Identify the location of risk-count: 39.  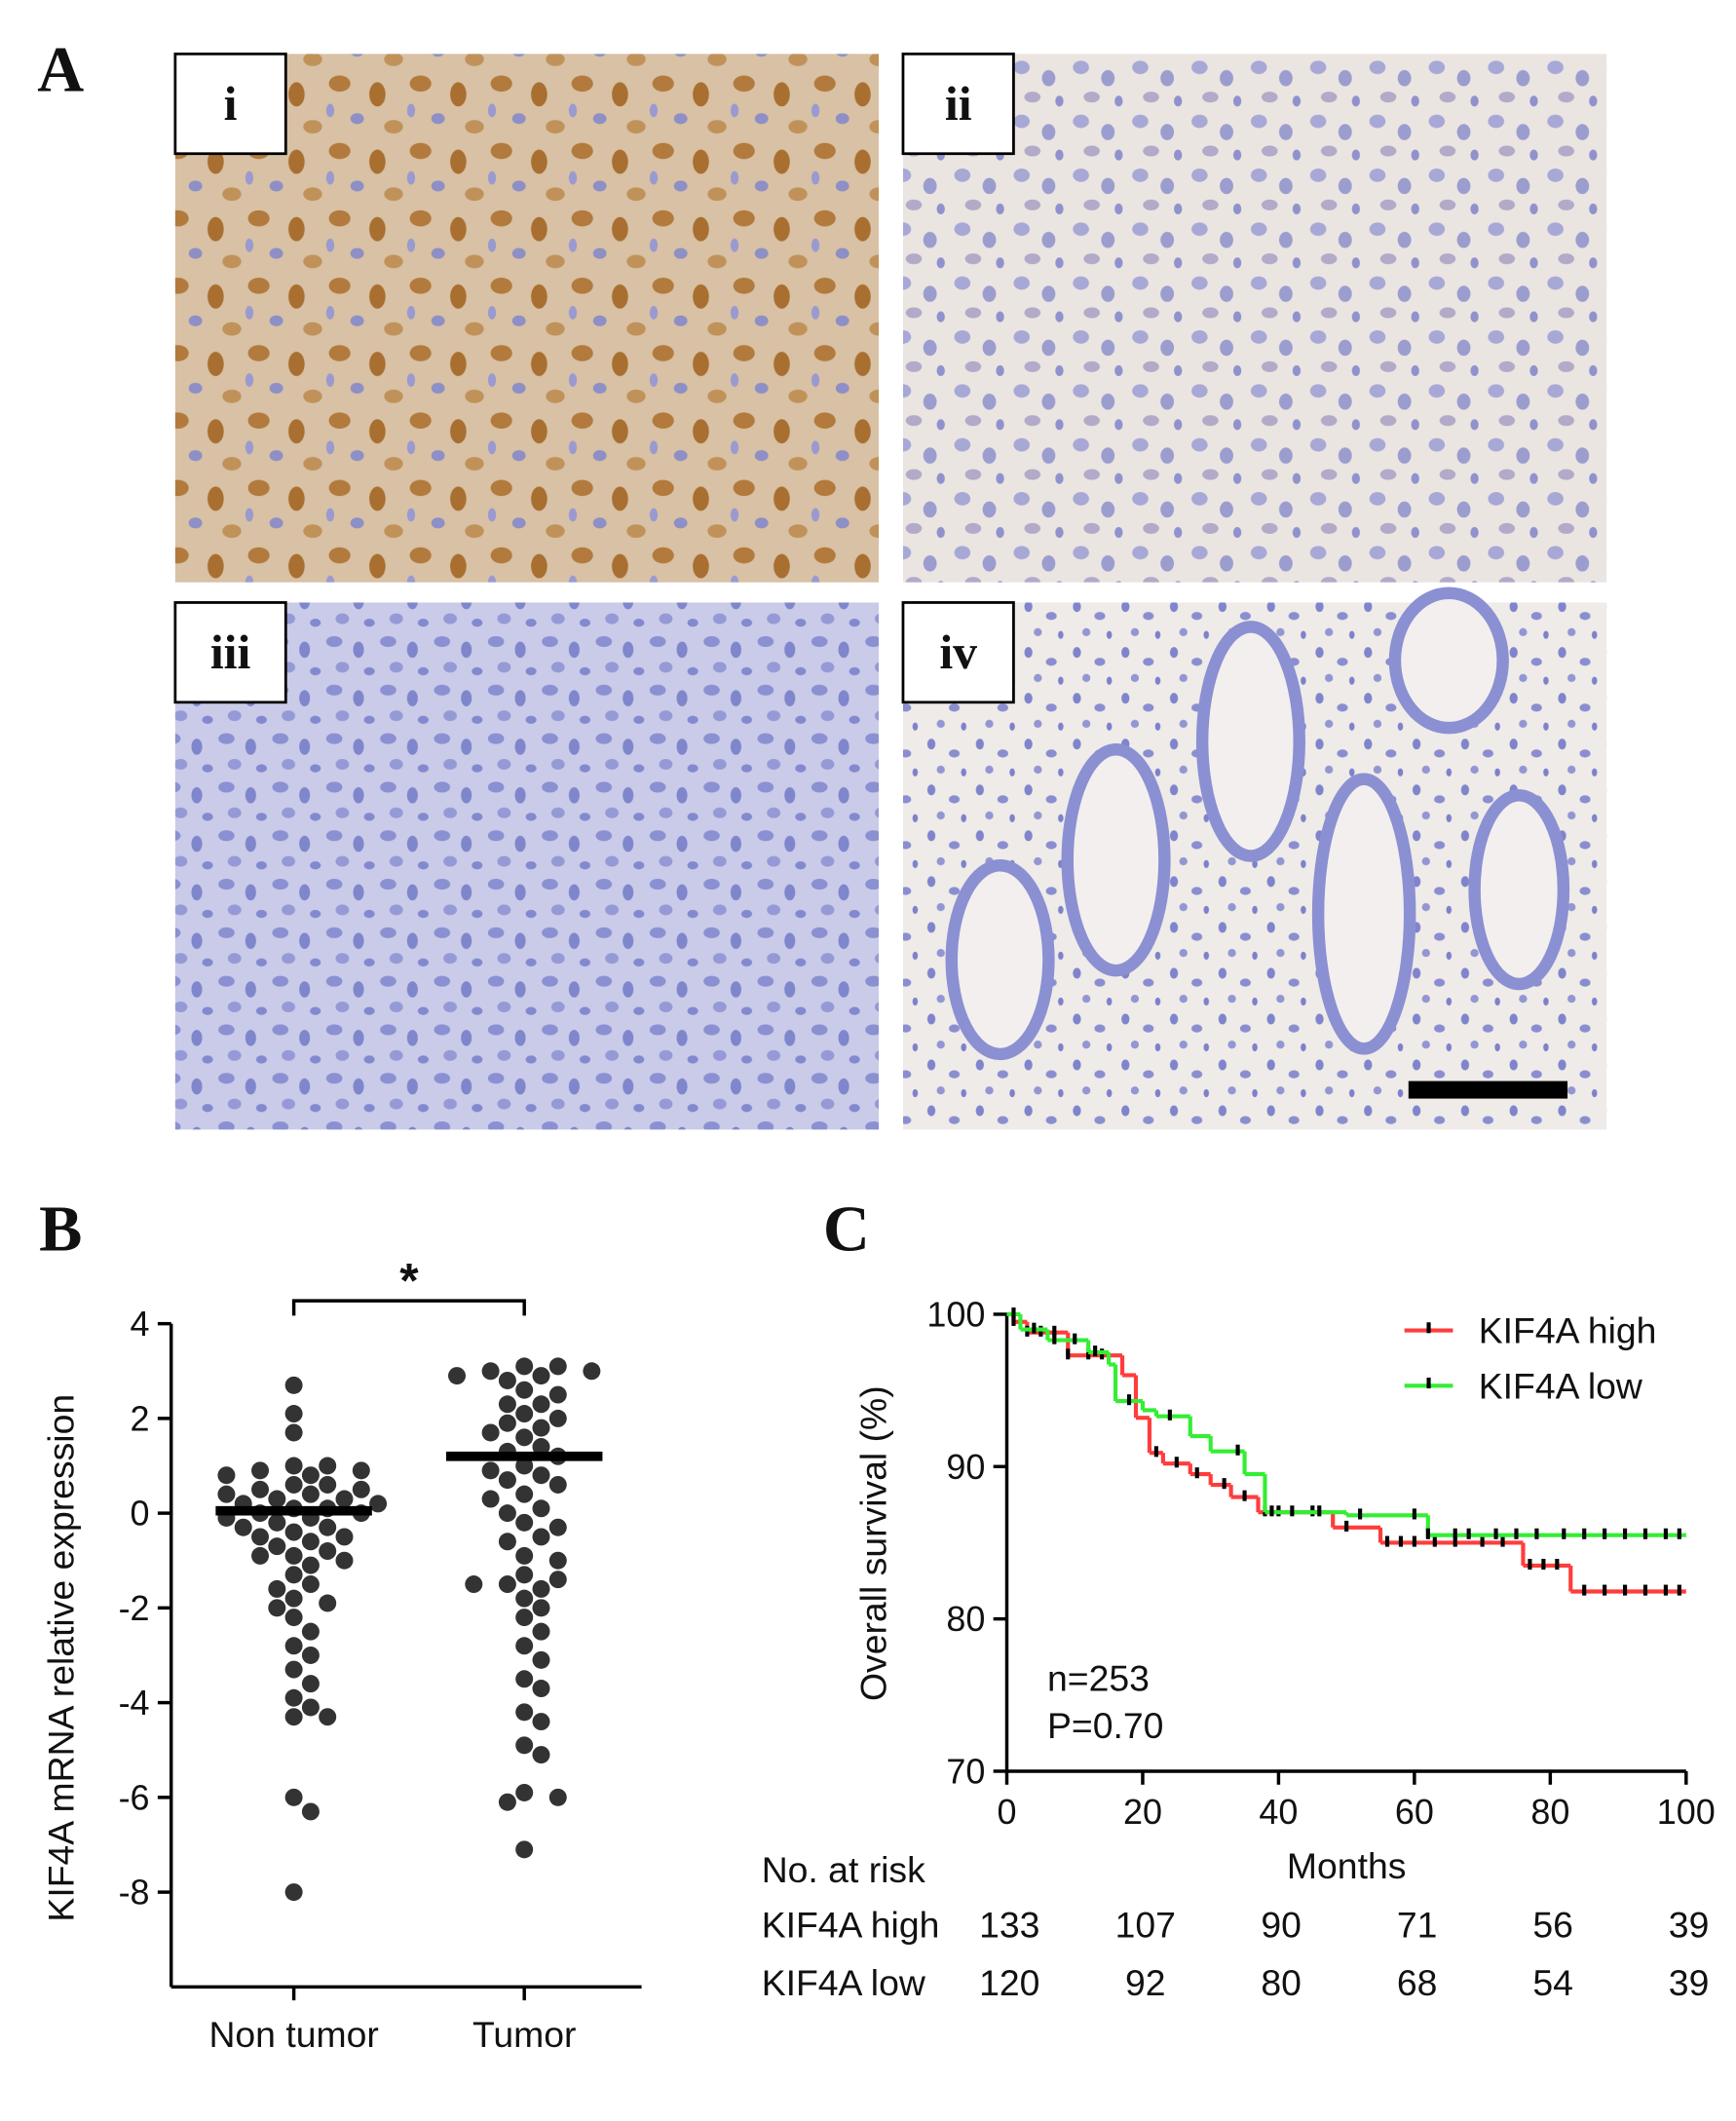
(1689, 1926).